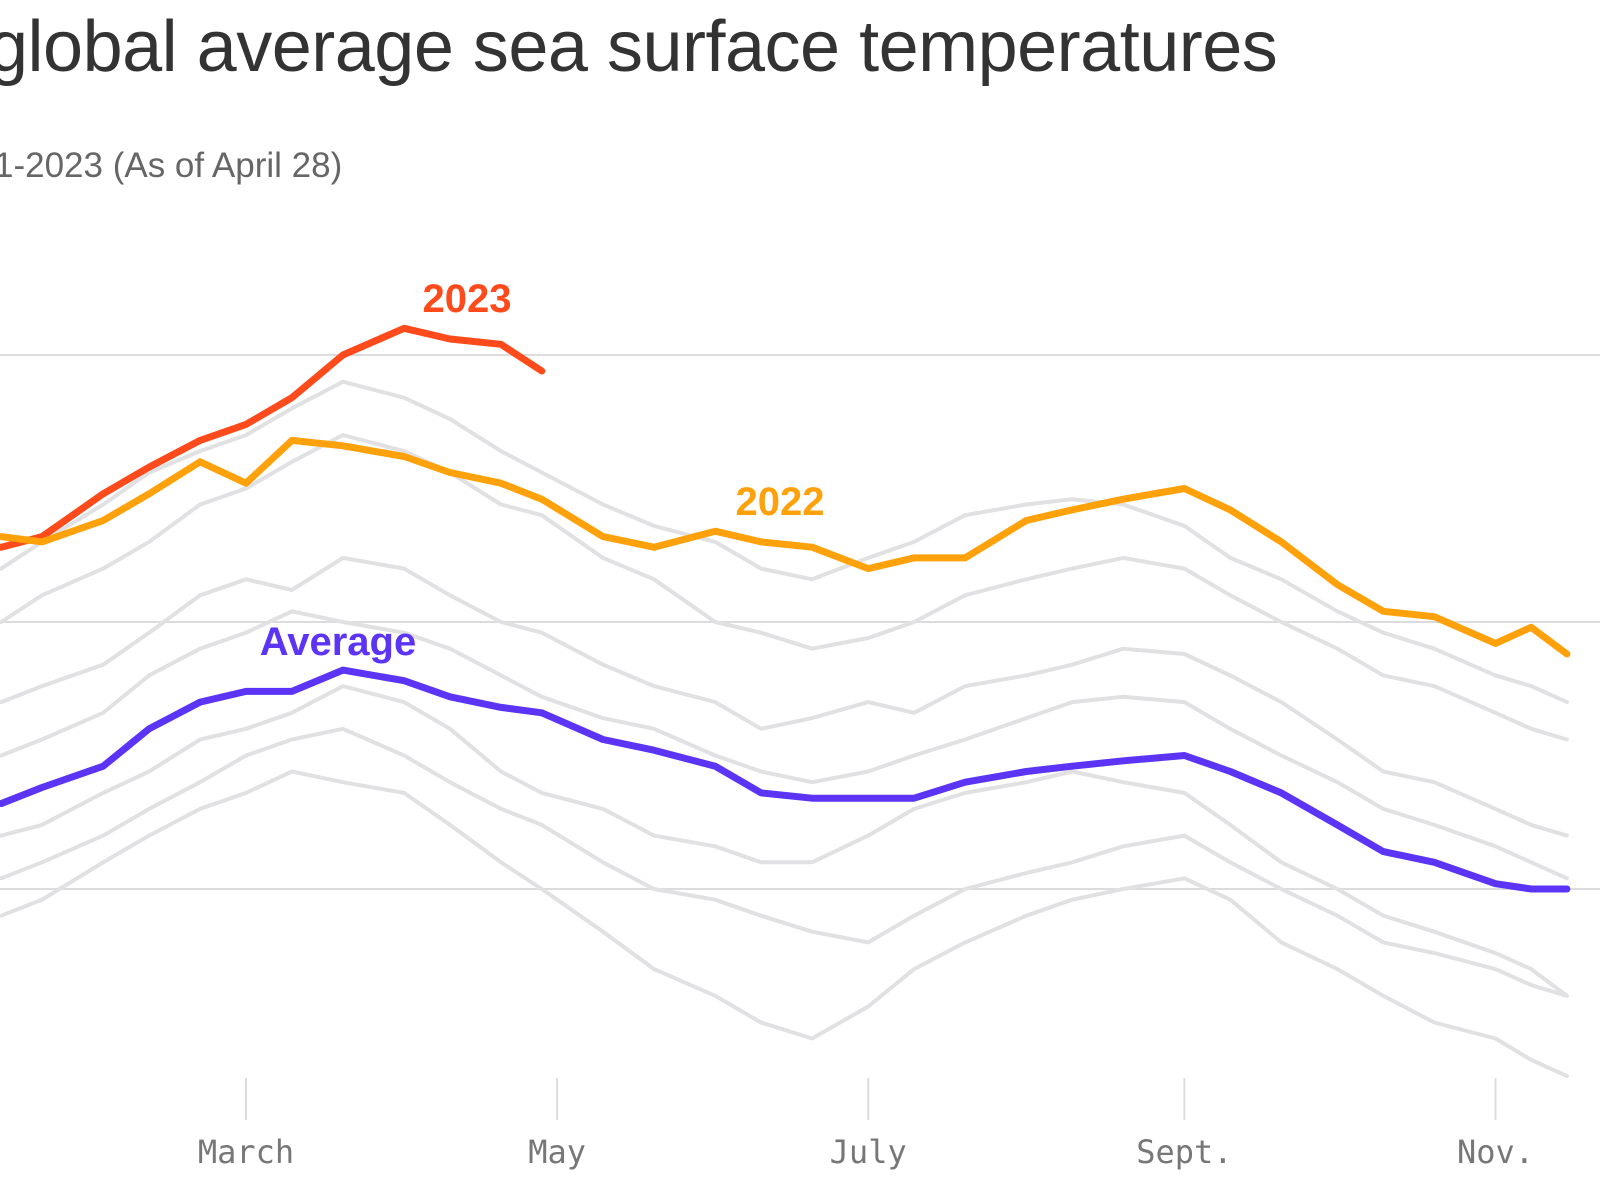 This screenshot has height=1200, width=1600. I want to click on x-tick-label: March, so click(246, 1152).